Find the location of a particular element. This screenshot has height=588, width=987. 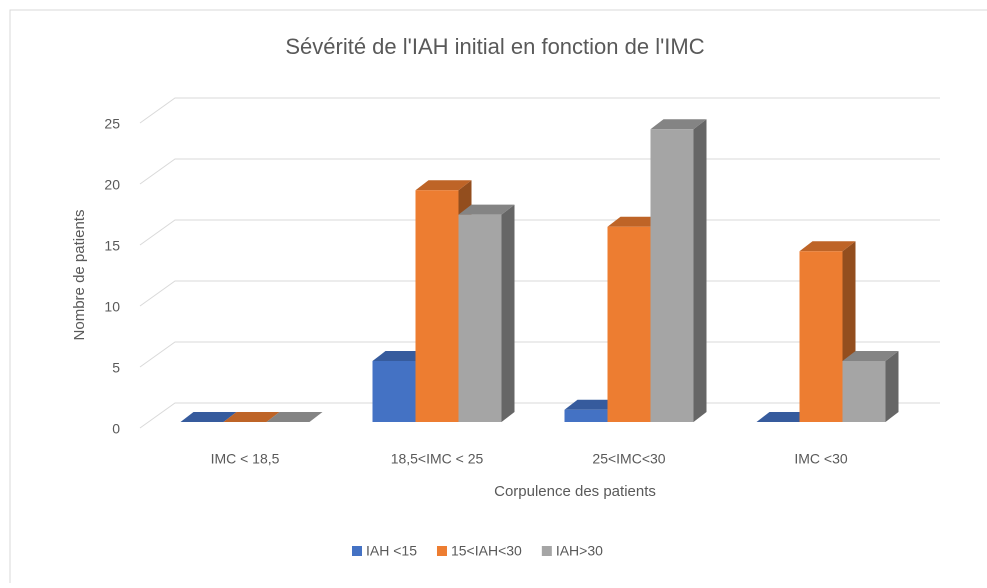

y-tick-label: 25 is located at coordinates (112, 124).